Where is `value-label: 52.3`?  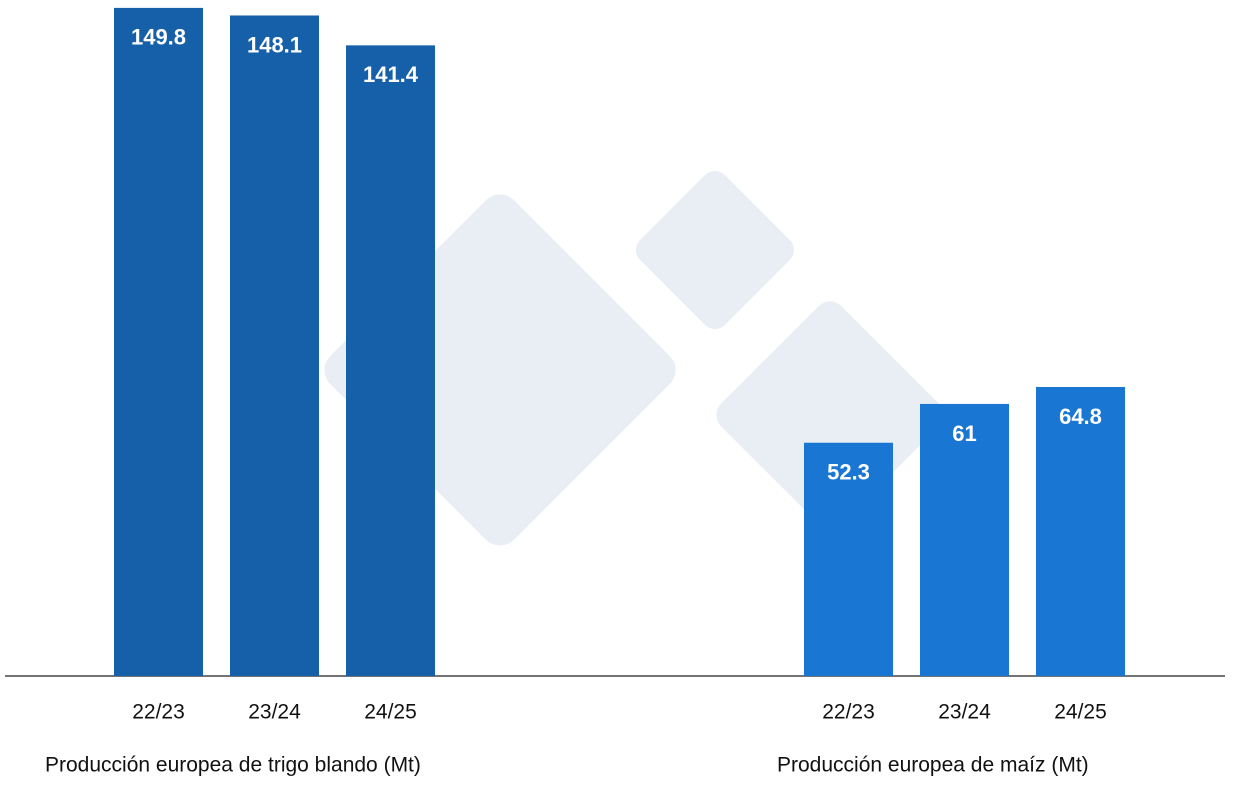
value-label: 52.3 is located at coordinates (848, 472).